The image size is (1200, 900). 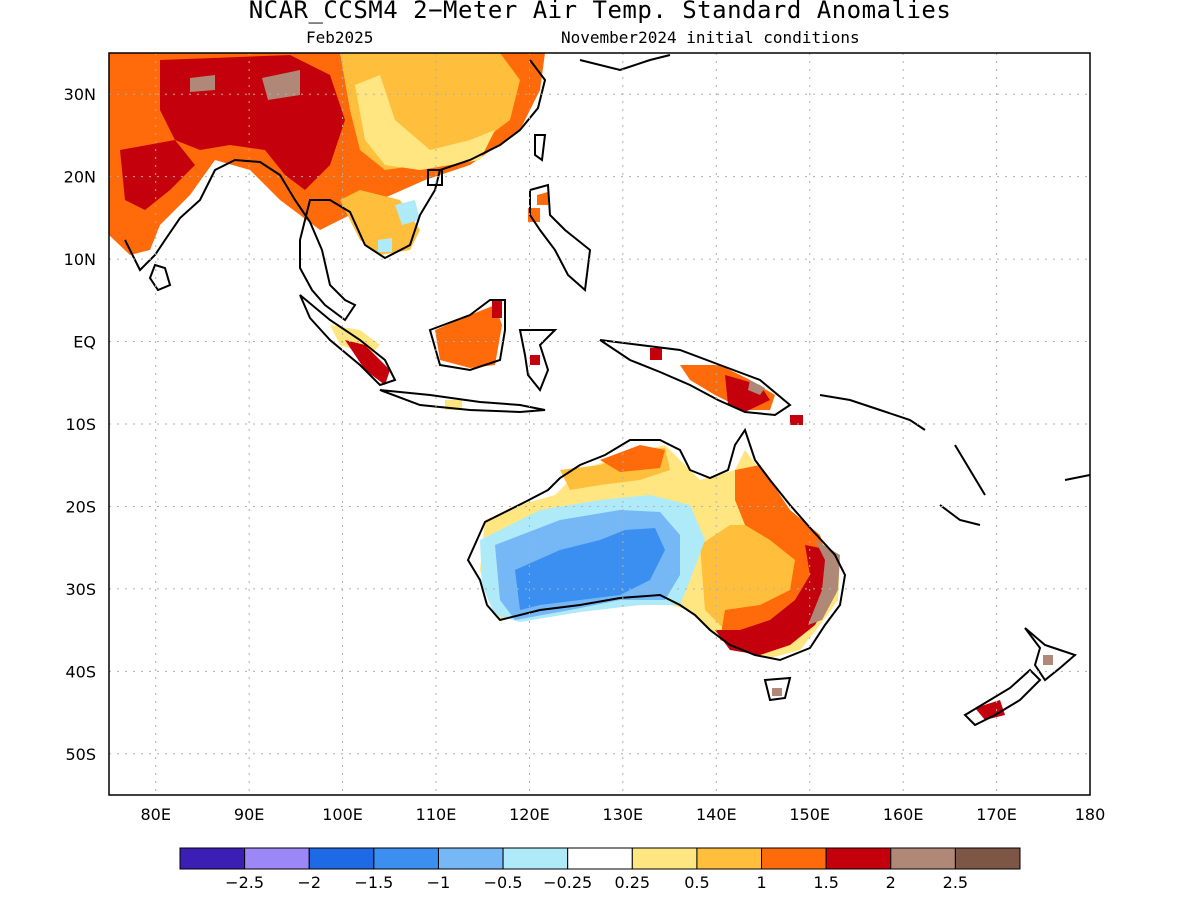 I want to click on mekong-anomaly-cool, so click(x=399, y=226).